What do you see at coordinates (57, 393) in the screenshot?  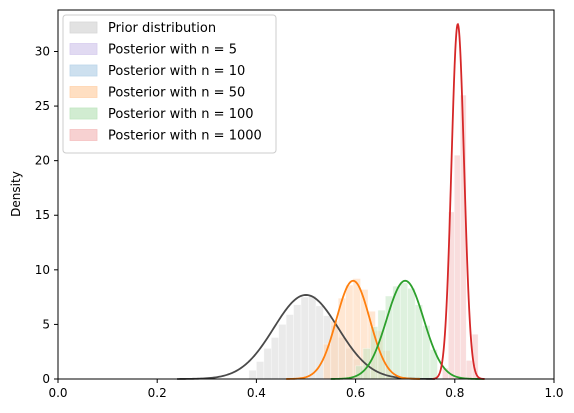 I see `x-tick-label: 0.0` at bounding box center [57, 393].